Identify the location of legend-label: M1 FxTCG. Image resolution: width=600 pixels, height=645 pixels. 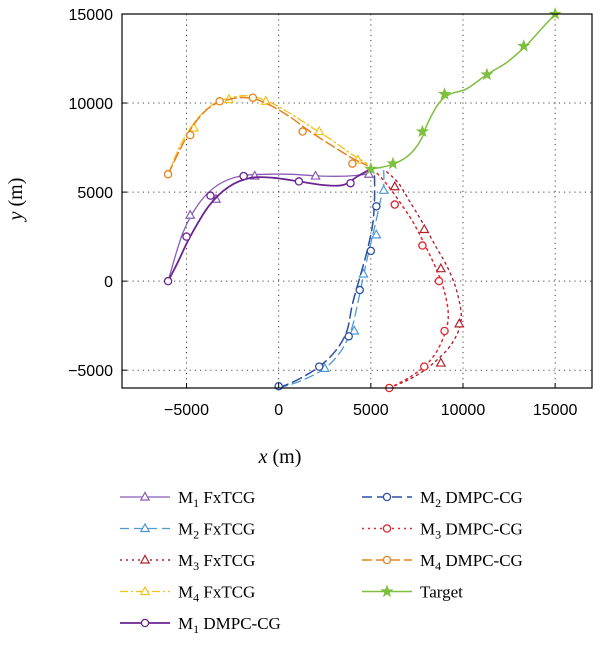
(216, 499).